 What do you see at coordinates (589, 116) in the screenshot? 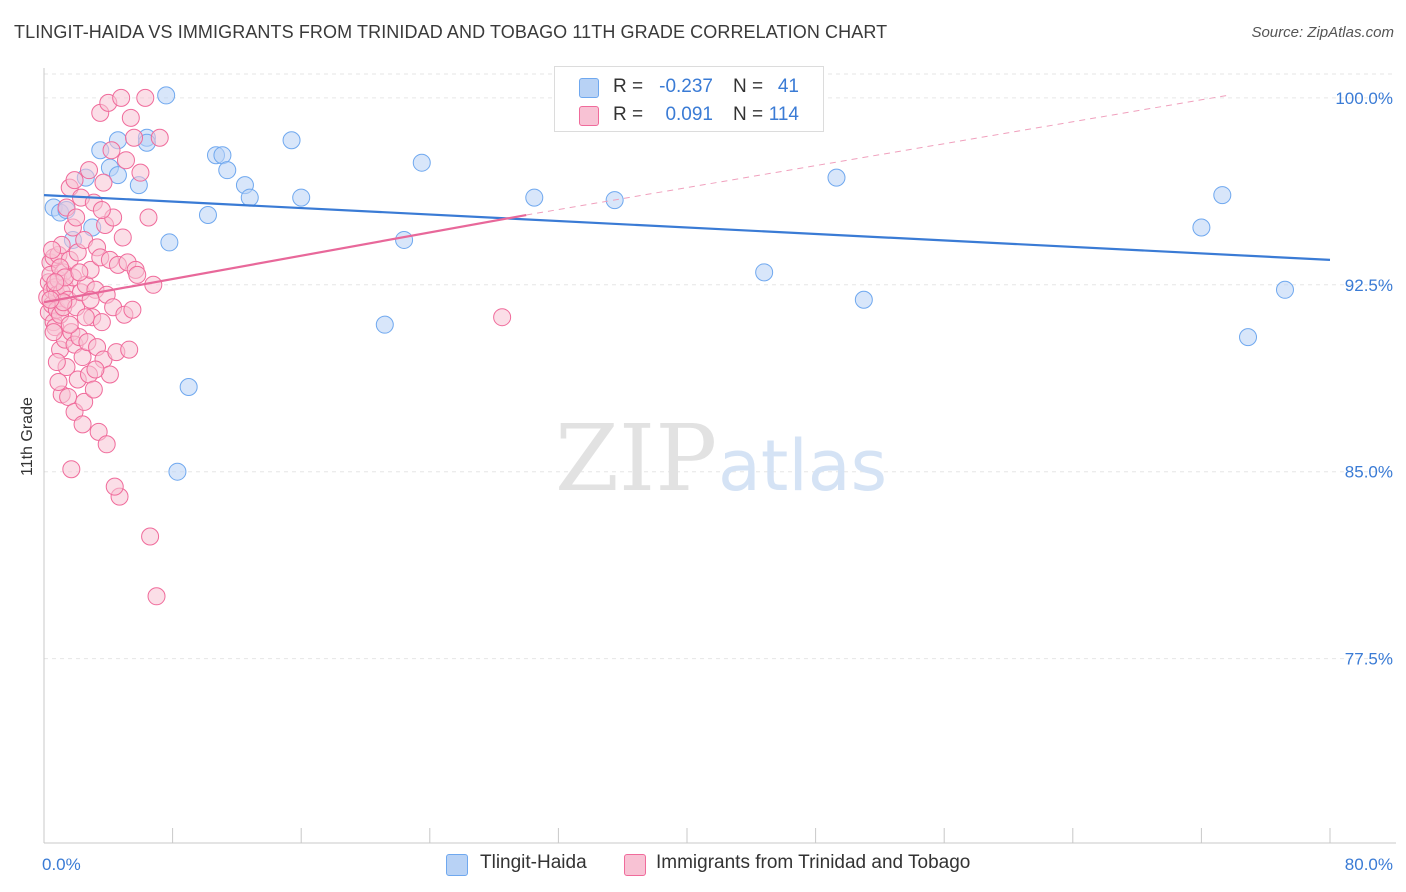
I see `legend-swatch-pink` at bounding box center [589, 116].